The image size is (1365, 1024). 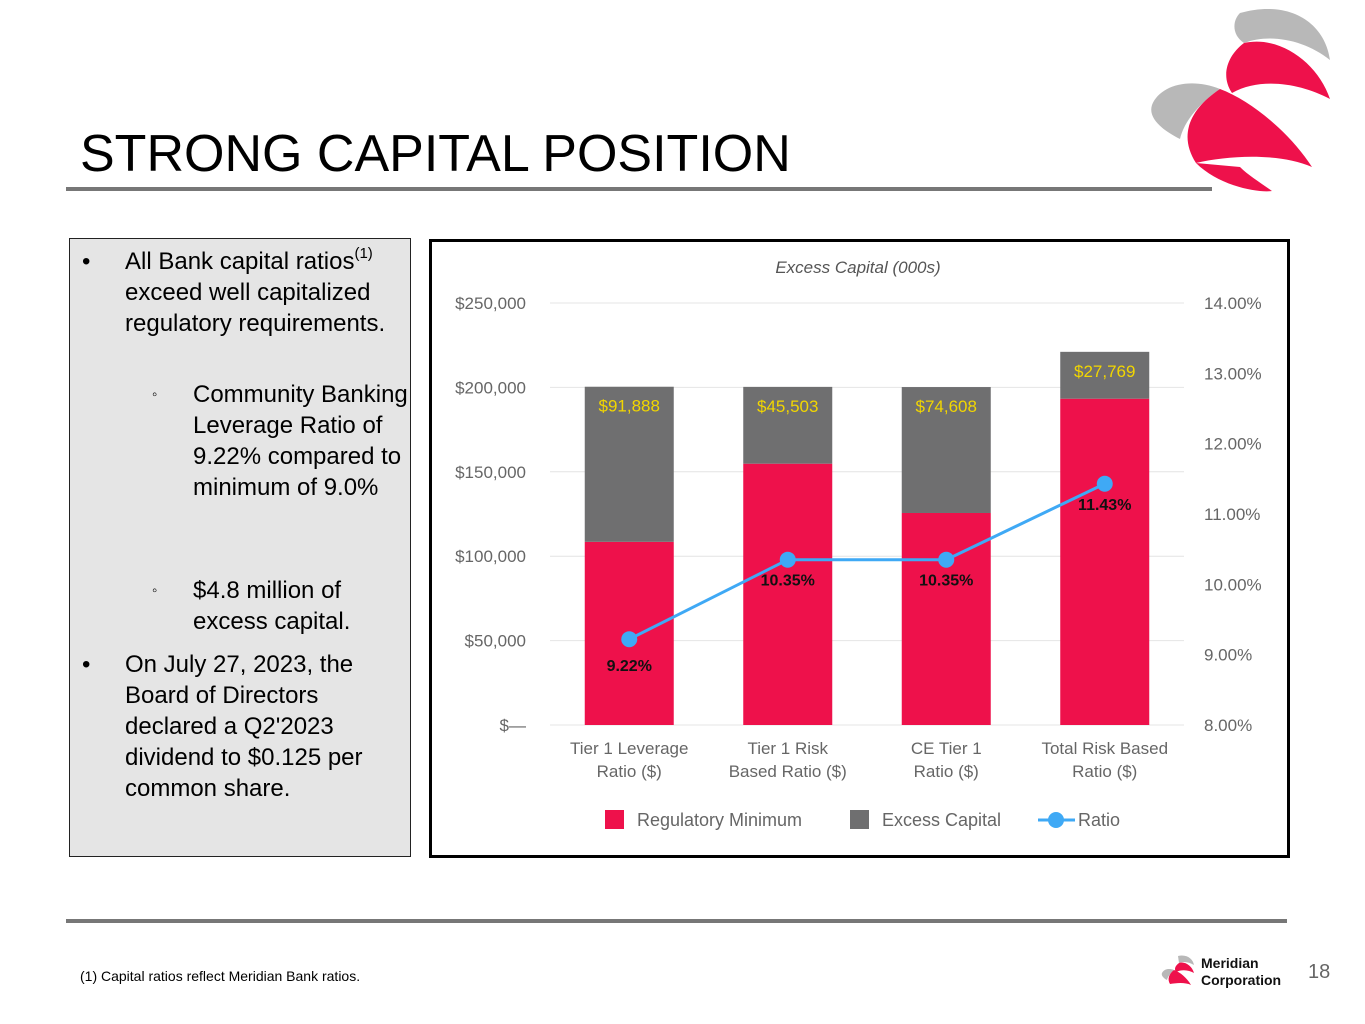 What do you see at coordinates (490, 556) in the screenshot?
I see `y-left-tick-label: $100,000` at bounding box center [490, 556].